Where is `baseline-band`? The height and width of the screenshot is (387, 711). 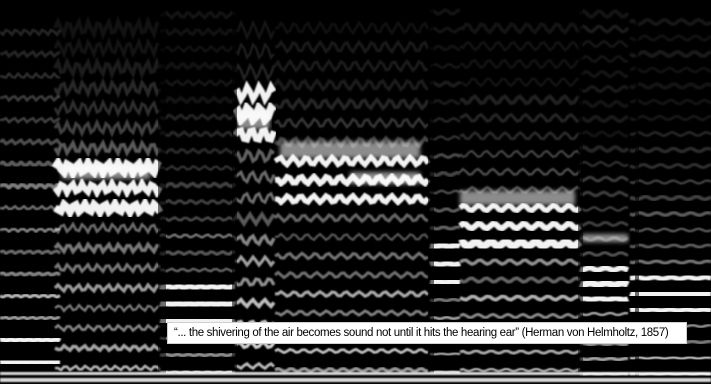
baseline-band is located at coordinates (355, 373).